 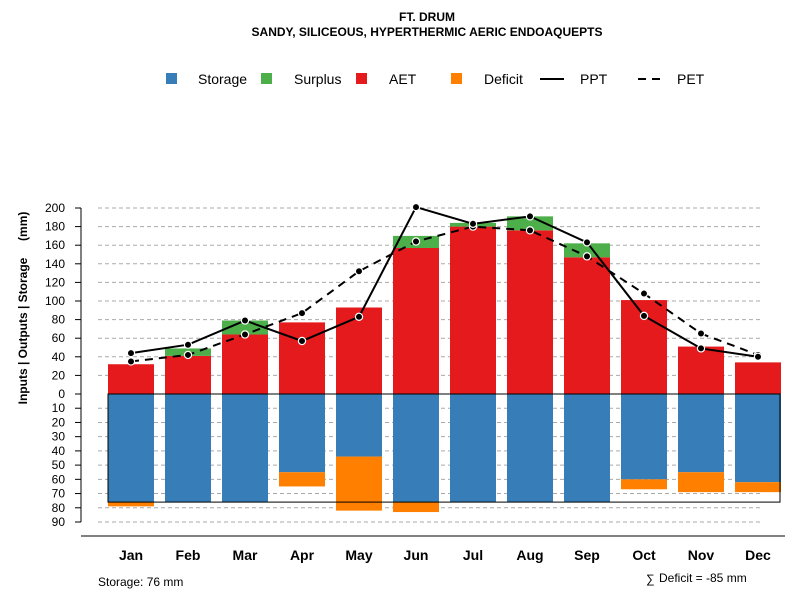 What do you see at coordinates (55, 208) in the screenshot?
I see `y-tick-label: 200` at bounding box center [55, 208].